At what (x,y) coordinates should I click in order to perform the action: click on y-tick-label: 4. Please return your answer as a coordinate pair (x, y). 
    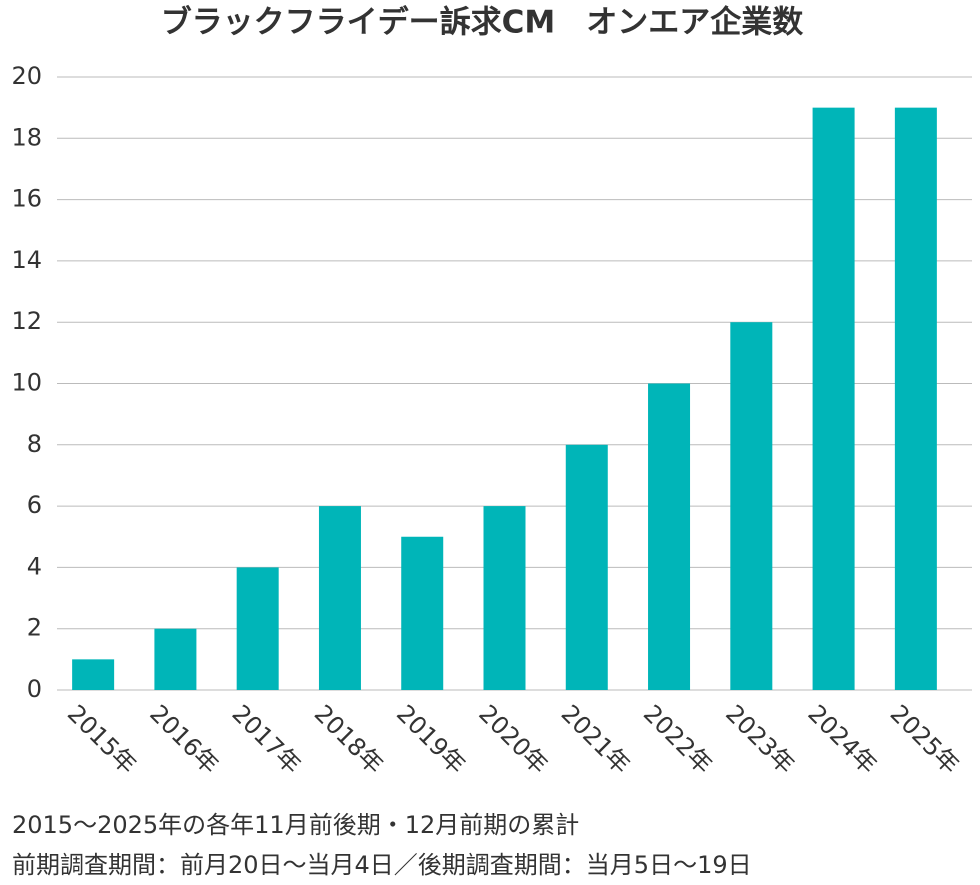
    Looking at the image, I should click on (34, 566).